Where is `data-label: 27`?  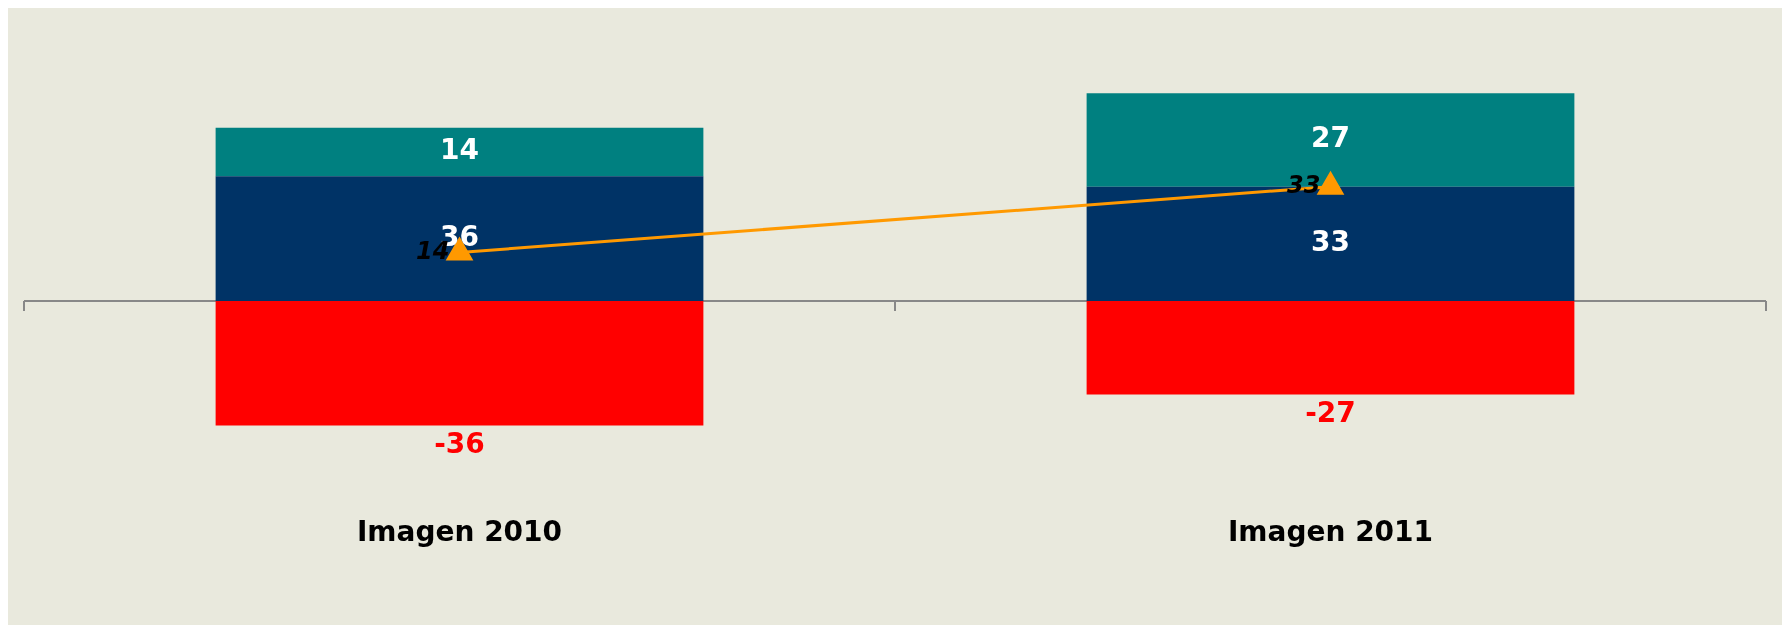 data-label: 27 is located at coordinates (1330, 138).